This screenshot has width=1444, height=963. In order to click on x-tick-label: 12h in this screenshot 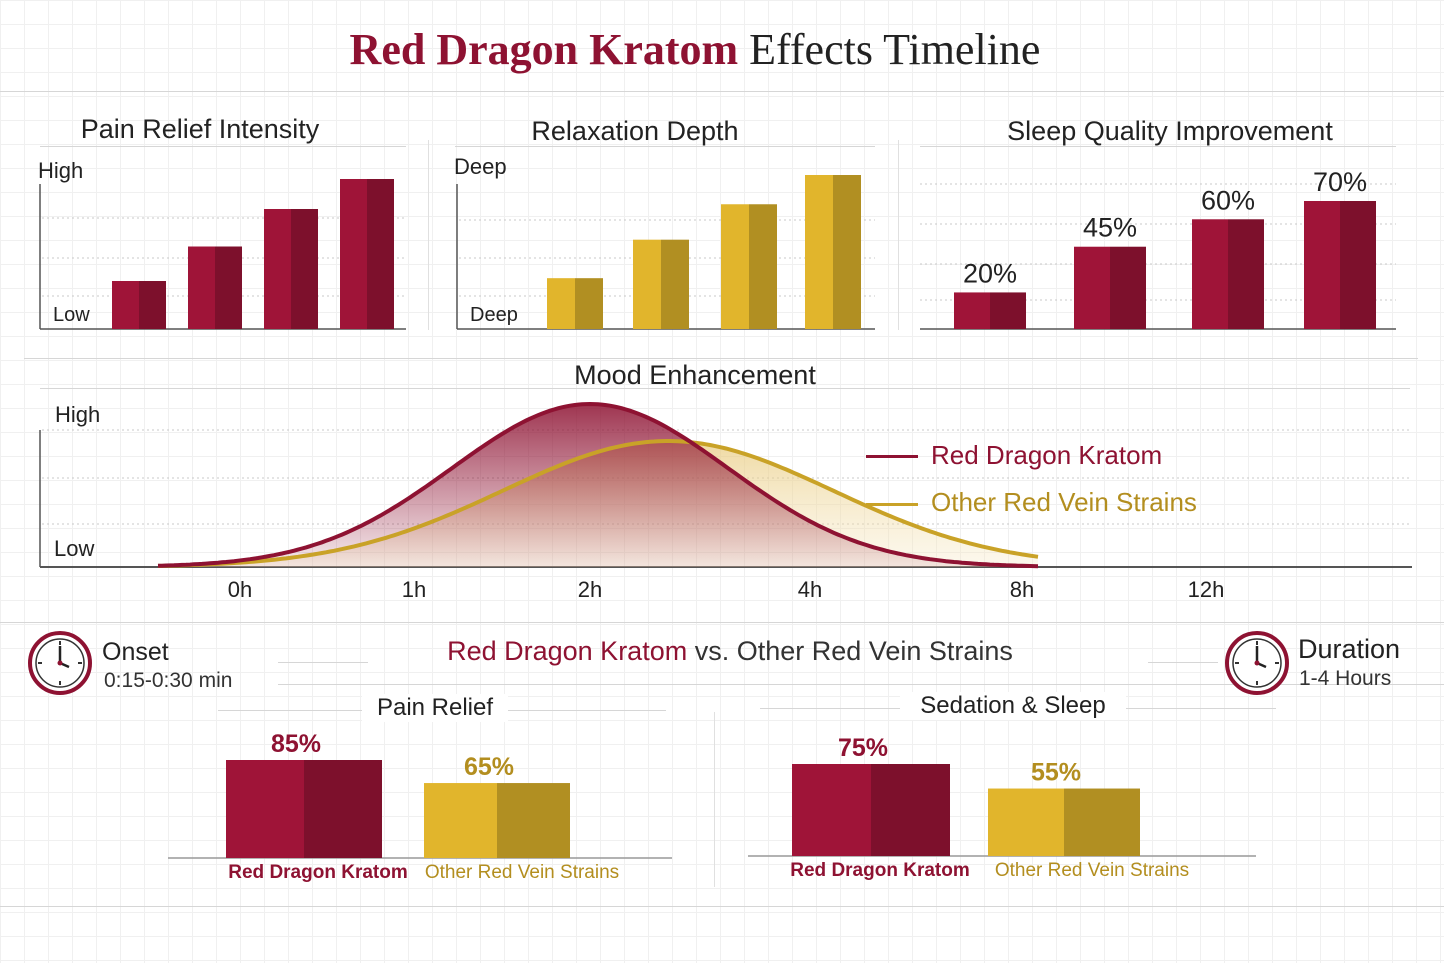, I will do `click(1206, 589)`.